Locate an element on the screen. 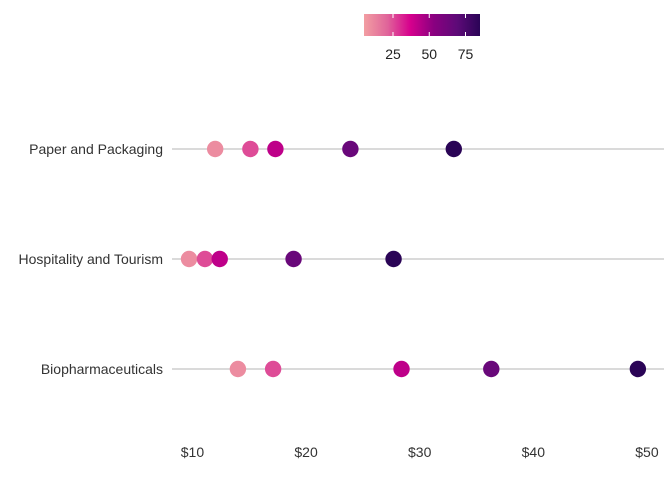  x-axis-ticks: $10 $20 $30 $40 $50 is located at coordinates (420, 452).